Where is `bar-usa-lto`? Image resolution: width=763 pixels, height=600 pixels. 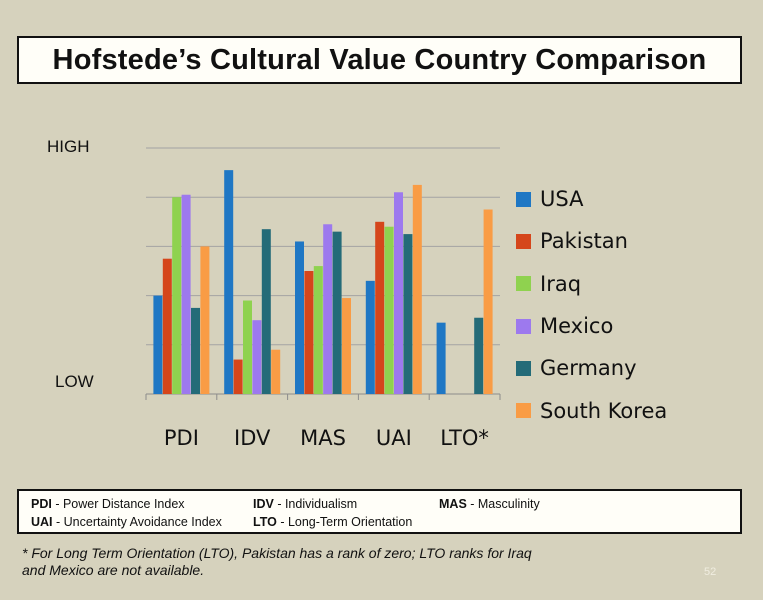
bar-usa-lto is located at coordinates (441, 358).